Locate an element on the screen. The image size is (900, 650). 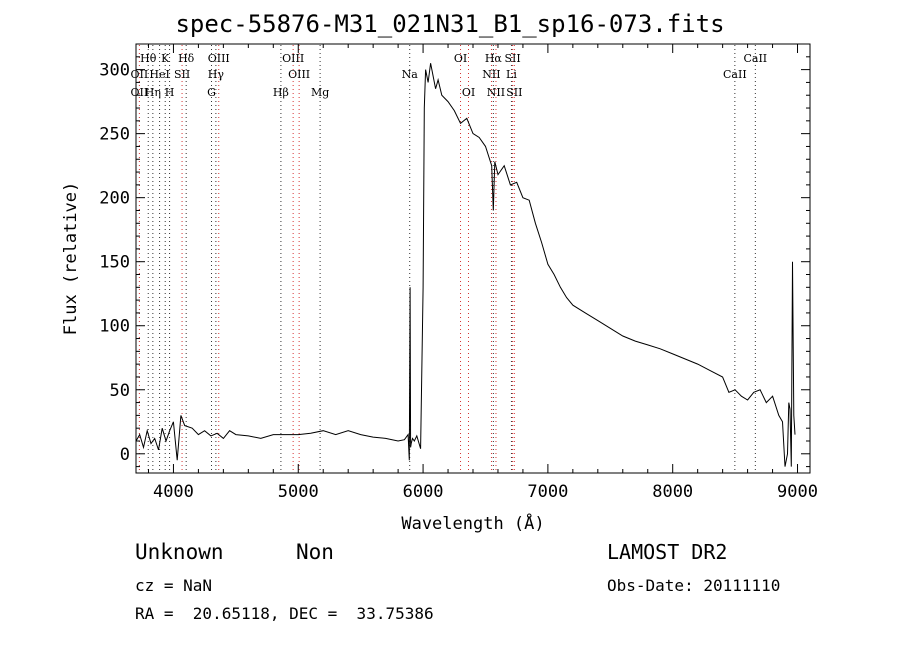
y-tick-label: 250 is located at coordinates (114, 135).